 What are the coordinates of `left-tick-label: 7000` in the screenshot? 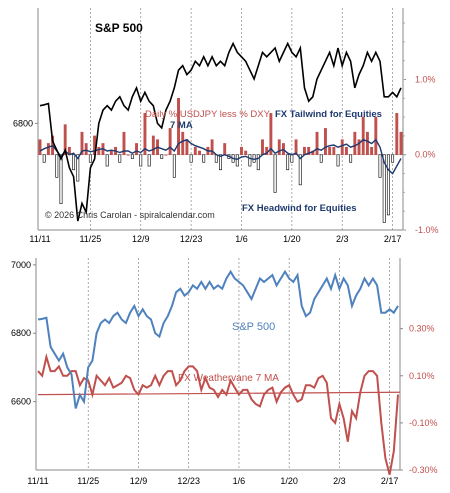 It's located at (21, 265).